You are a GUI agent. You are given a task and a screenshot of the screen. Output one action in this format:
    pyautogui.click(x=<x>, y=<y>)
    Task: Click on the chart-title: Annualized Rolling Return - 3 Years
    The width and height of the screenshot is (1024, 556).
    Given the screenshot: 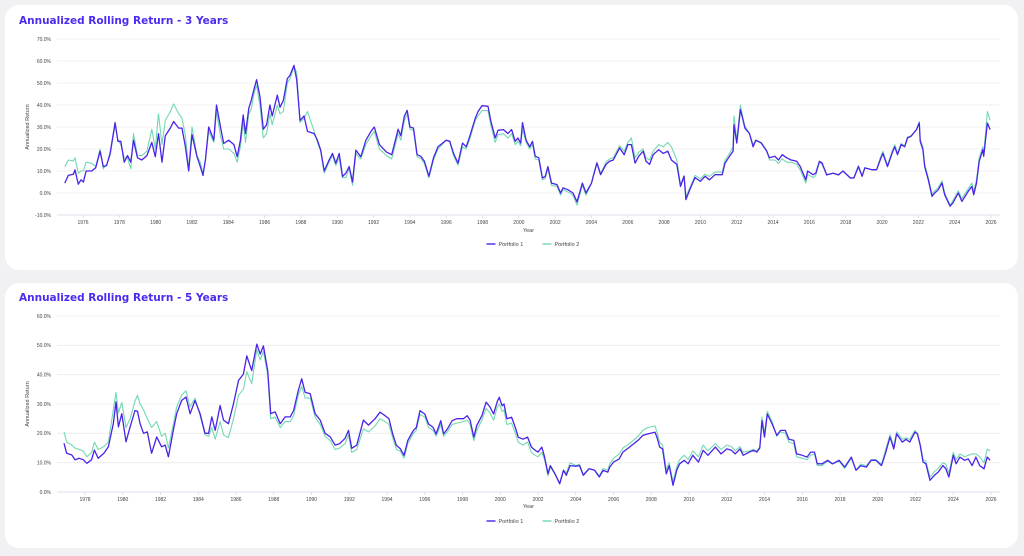 What is the action you would take?
    pyautogui.click(x=124, y=21)
    